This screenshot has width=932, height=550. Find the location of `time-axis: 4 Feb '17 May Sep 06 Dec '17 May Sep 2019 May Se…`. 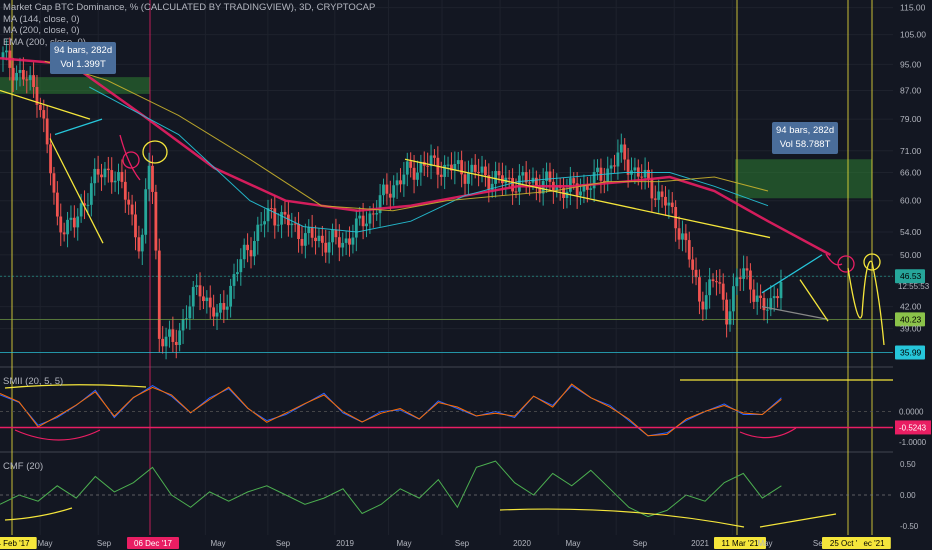

time-axis: 4 Feb '17 May Sep 06 Dec '17 May Sep 2019 May Se… is located at coordinates (466, 543).